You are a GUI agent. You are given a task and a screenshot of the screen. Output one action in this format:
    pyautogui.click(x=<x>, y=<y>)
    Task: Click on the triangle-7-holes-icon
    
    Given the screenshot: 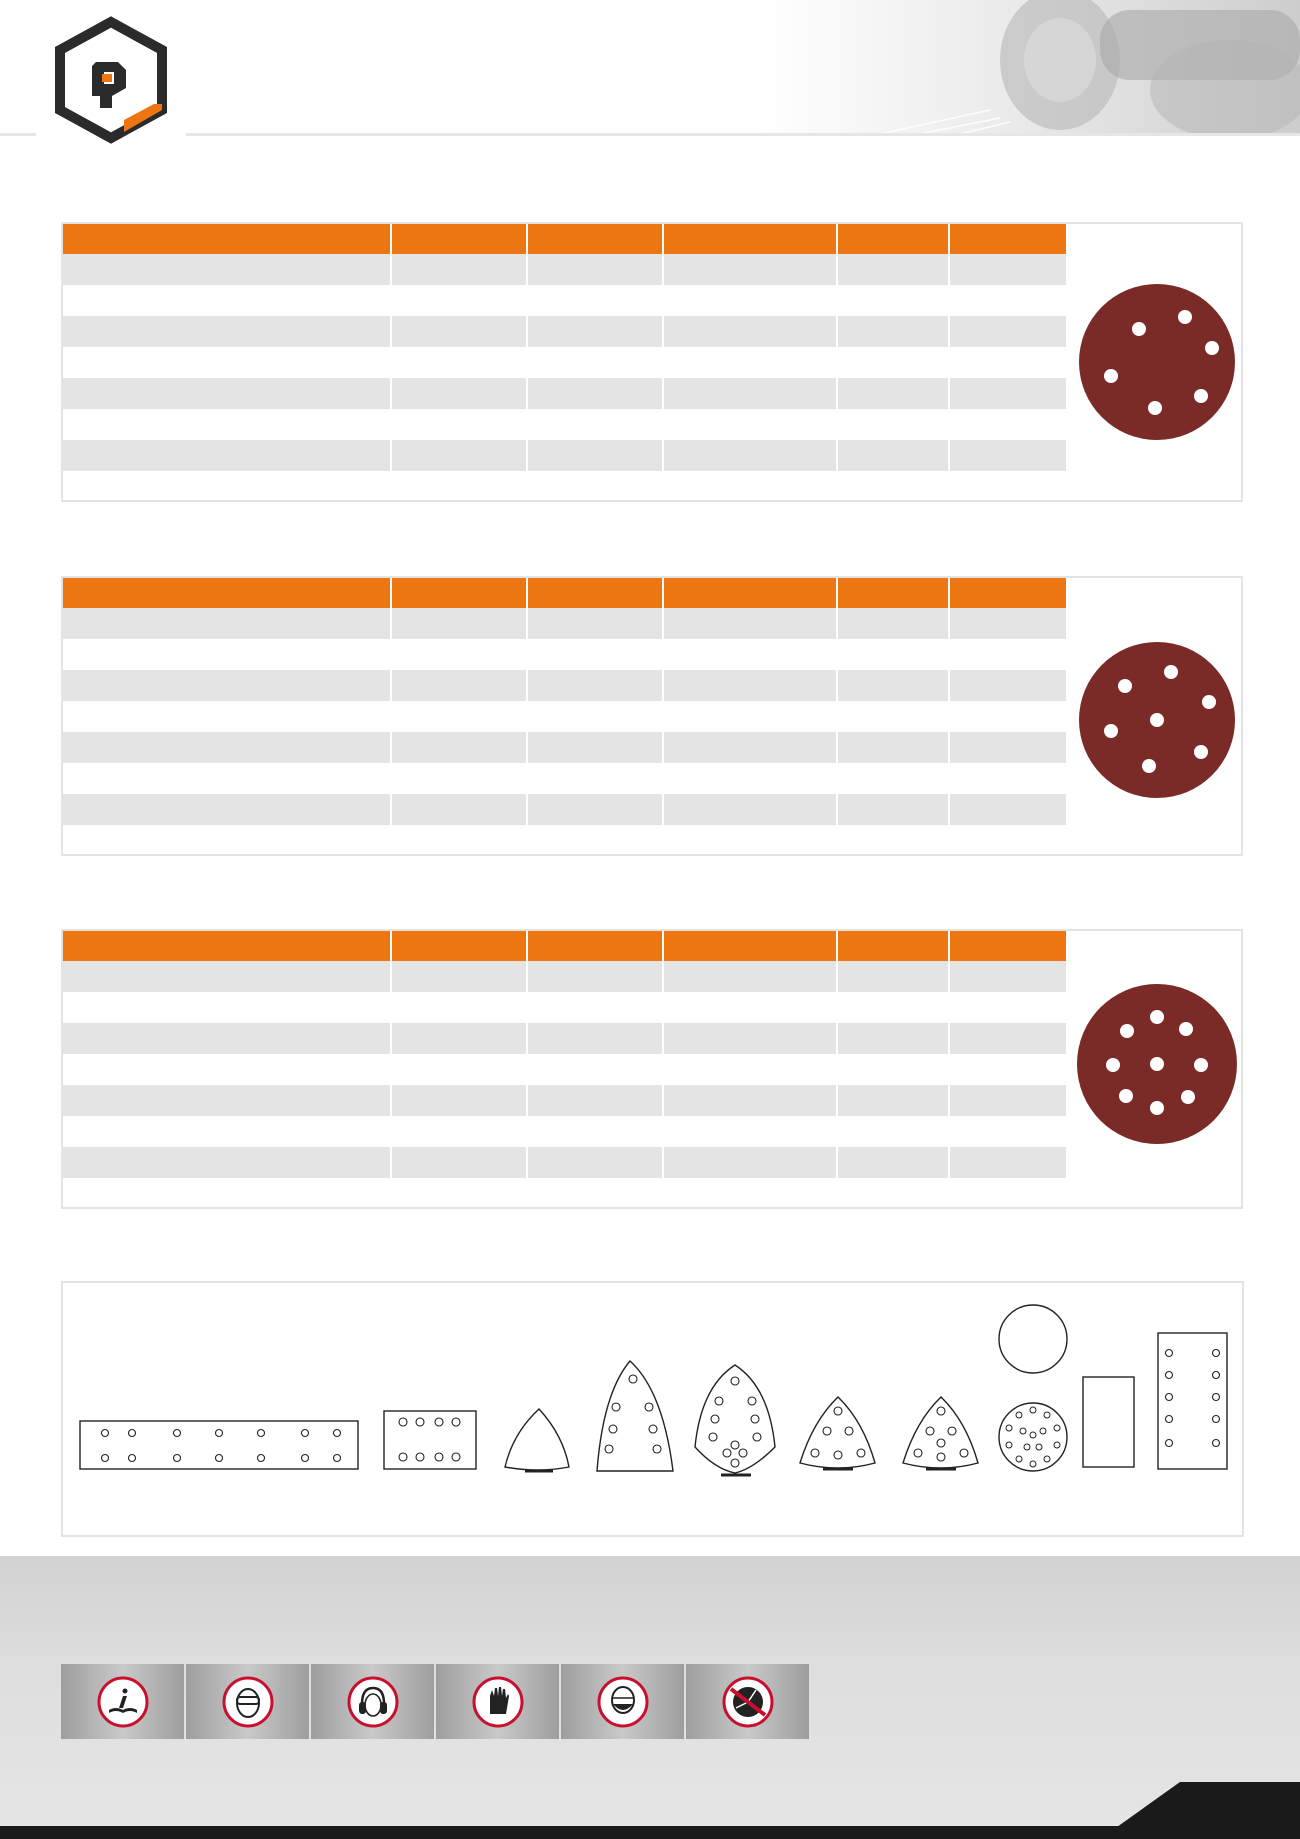 What is the action you would take?
    pyautogui.click(x=940, y=1433)
    